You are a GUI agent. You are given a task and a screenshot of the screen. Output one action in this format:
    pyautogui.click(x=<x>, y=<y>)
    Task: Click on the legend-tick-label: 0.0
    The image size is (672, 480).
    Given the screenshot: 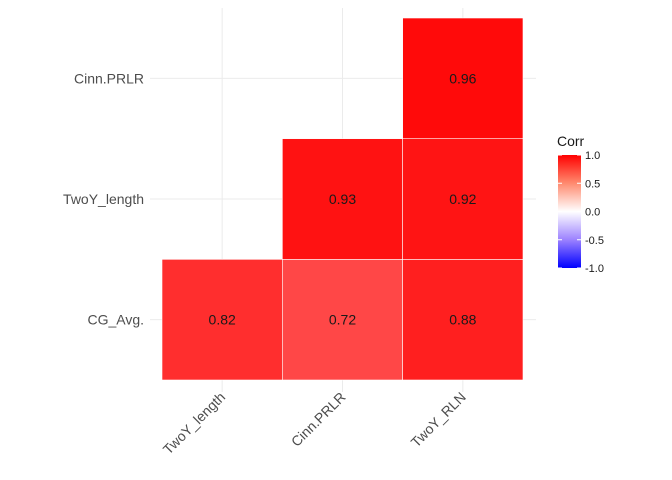 What is the action you would take?
    pyautogui.click(x=592, y=213)
    